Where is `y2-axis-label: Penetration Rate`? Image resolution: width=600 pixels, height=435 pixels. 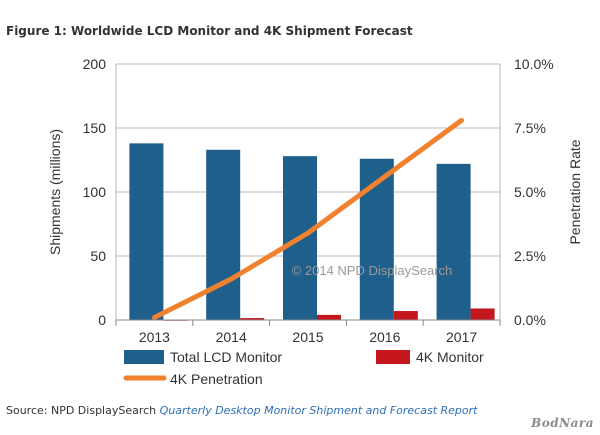 y2-axis-label: Penetration Rate is located at coordinates (575, 191).